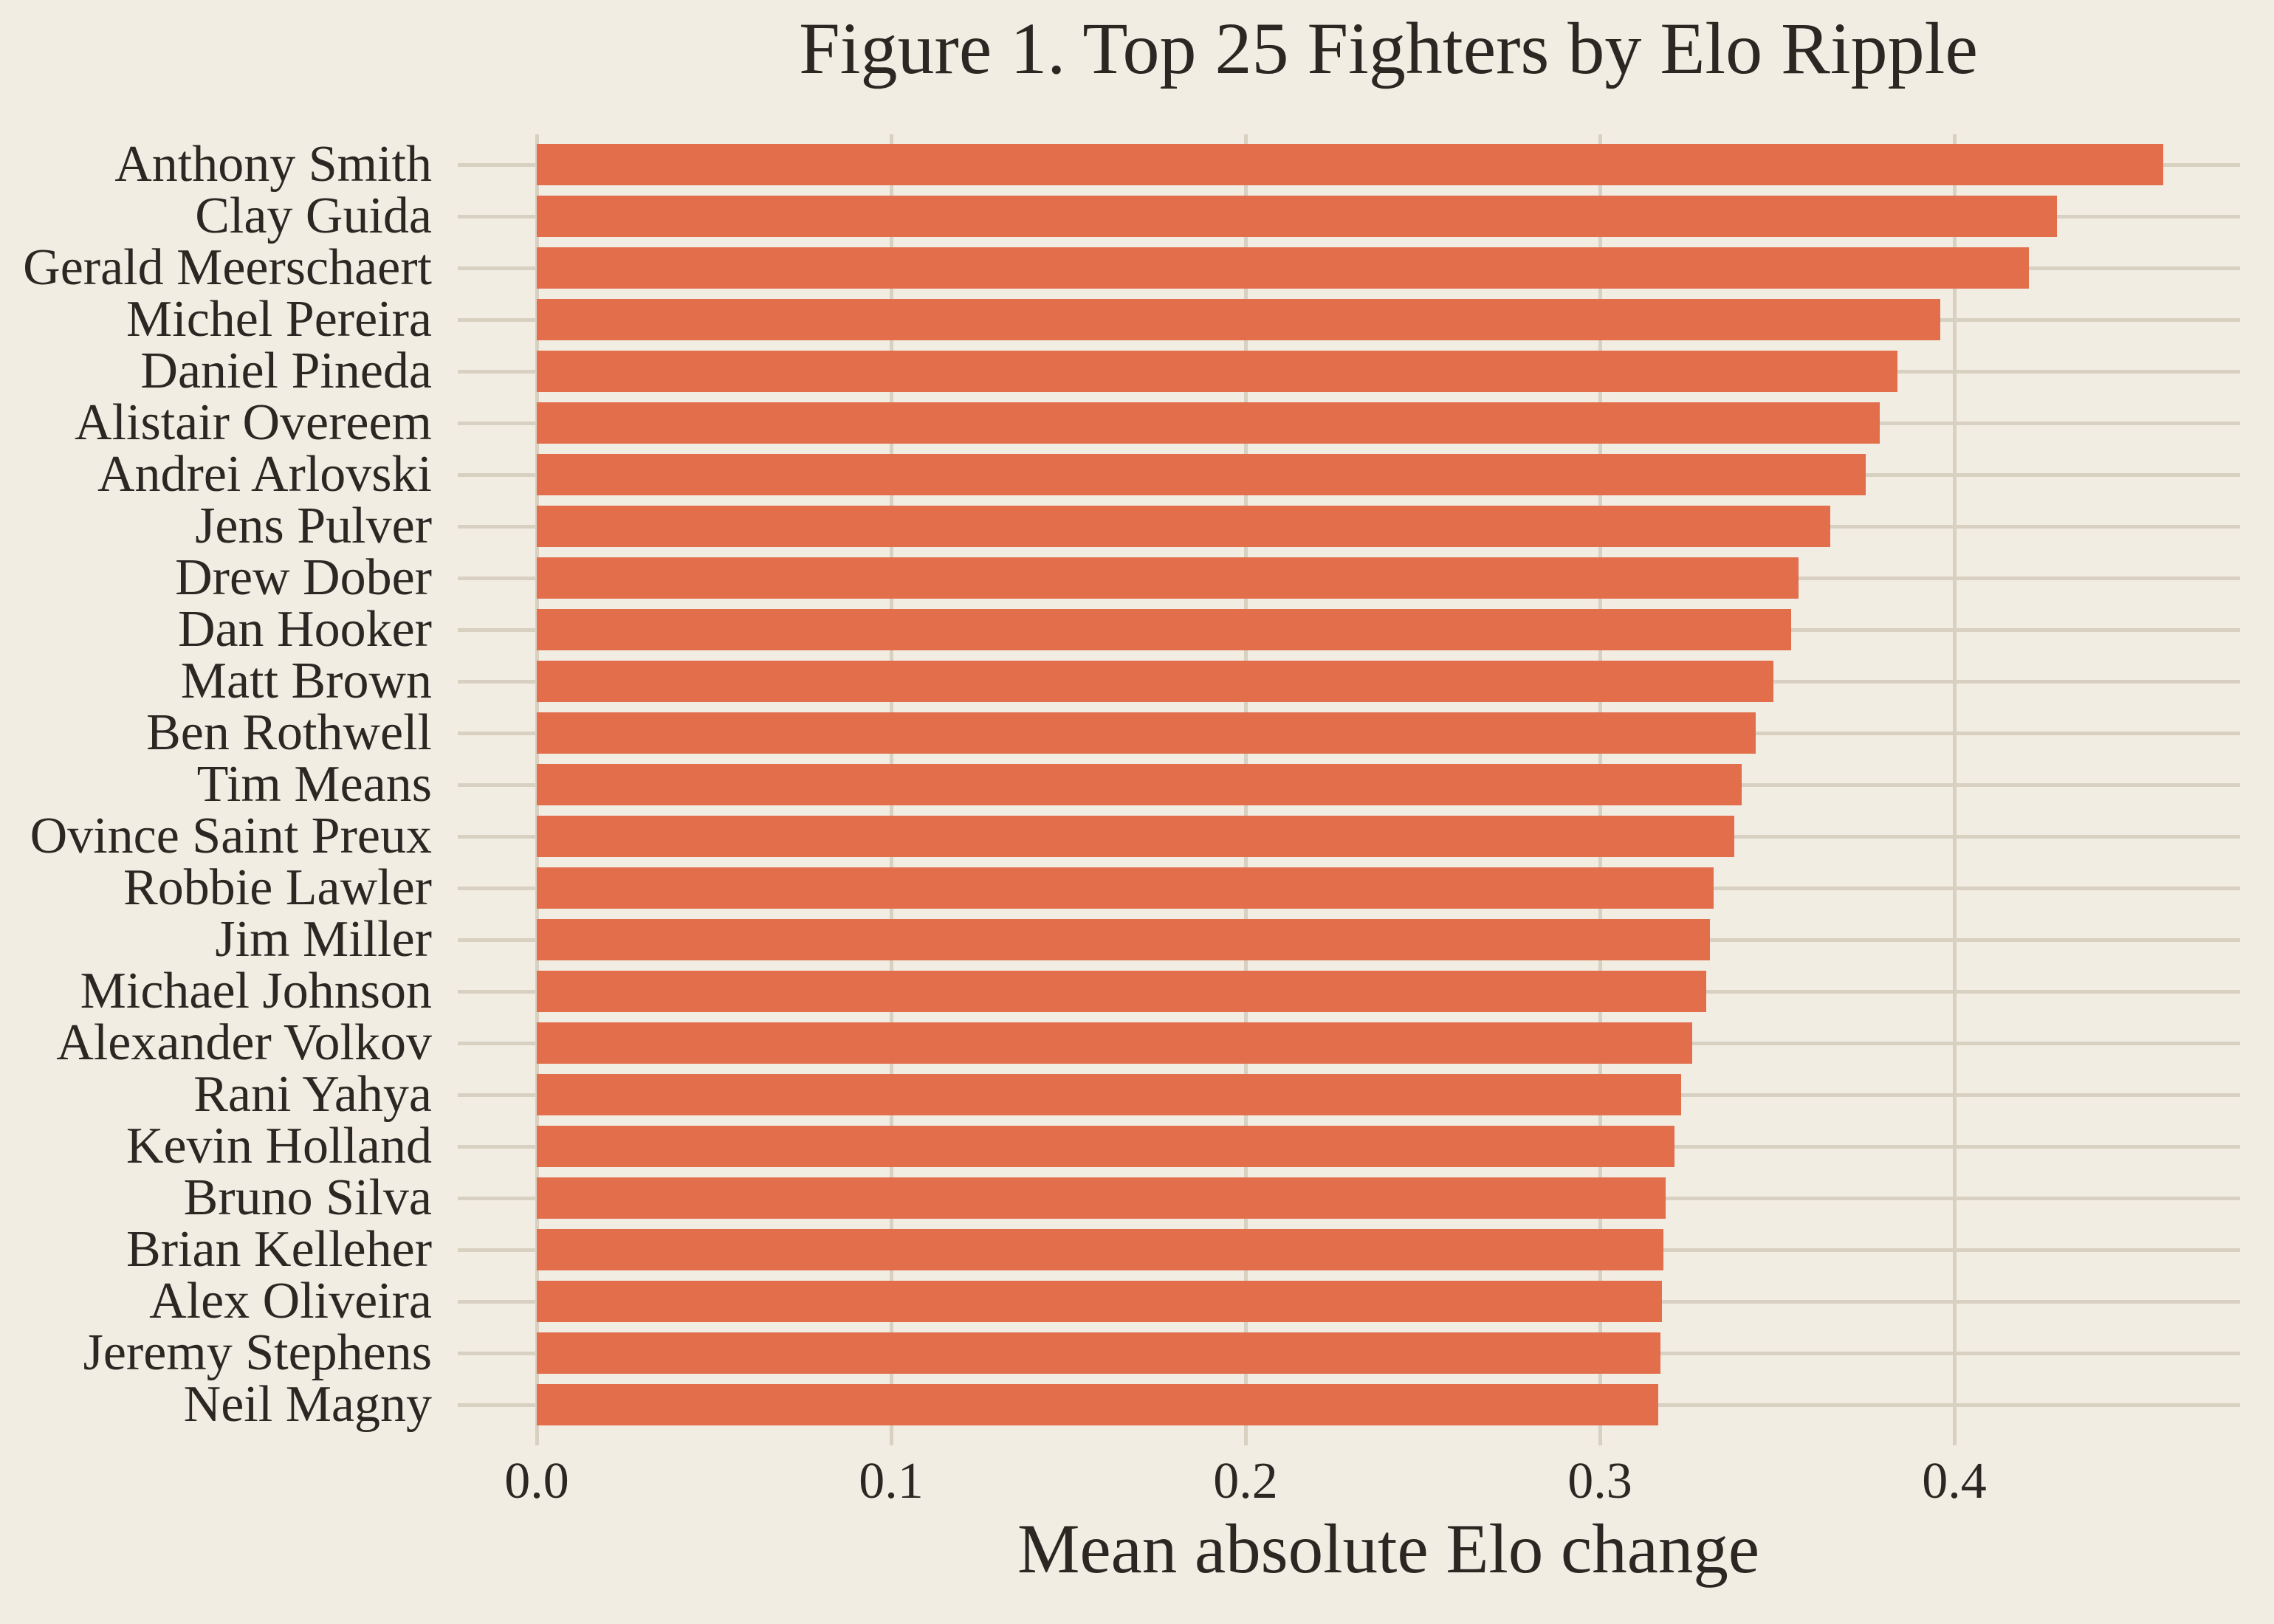 This screenshot has width=2274, height=1624. What do you see at coordinates (1109, 1094) in the screenshot?
I see `bar-rani-yahya` at bounding box center [1109, 1094].